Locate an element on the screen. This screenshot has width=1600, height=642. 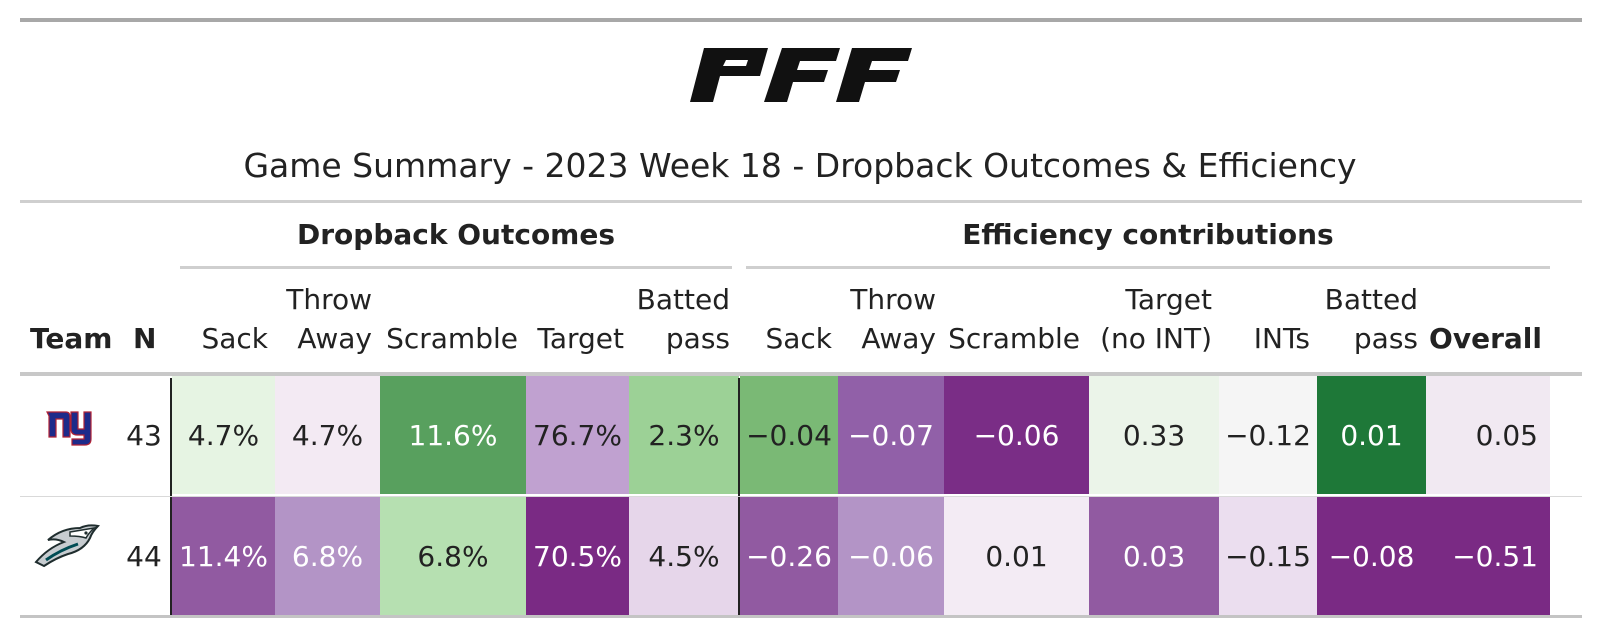
cell-row-2-eff-scramble: 0.01 is located at coordinates (1016, 556).